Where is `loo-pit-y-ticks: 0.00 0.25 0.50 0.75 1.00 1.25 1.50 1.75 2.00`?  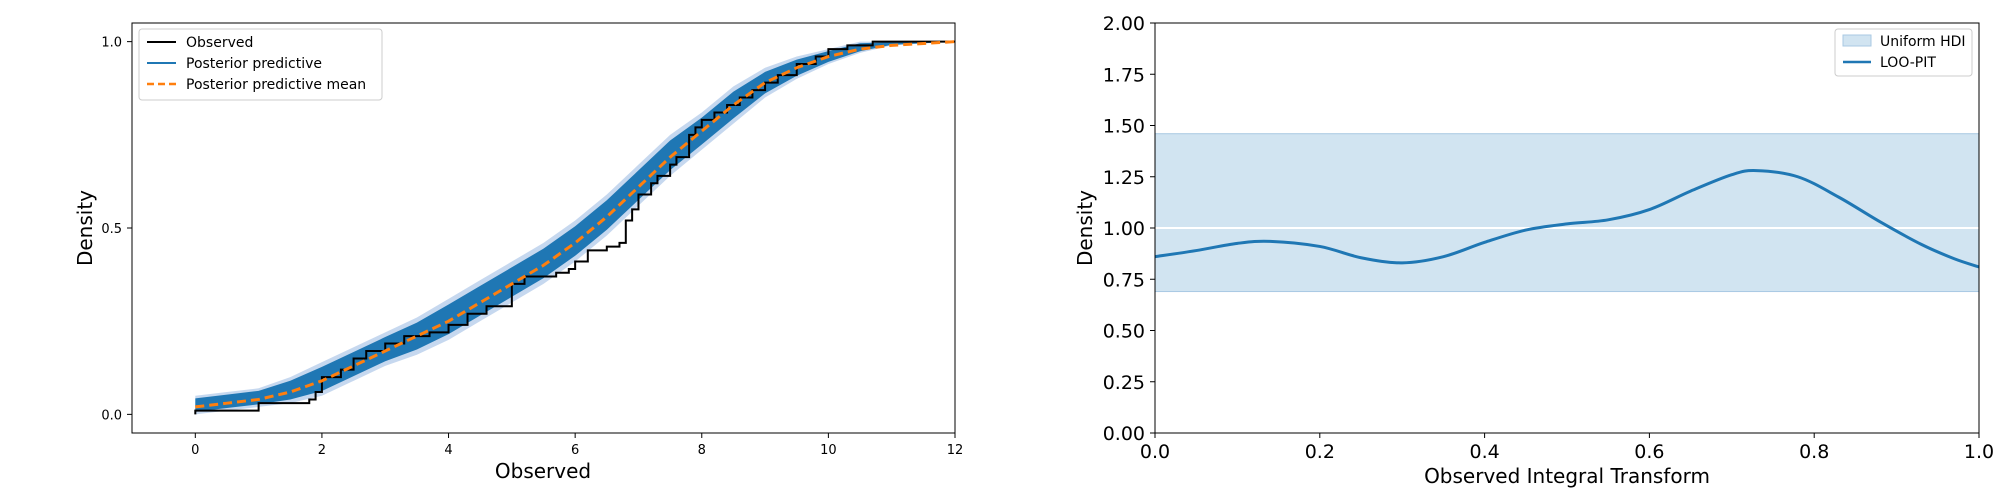 loo-pit-y-ticks: 0.00 0.25 0.50 0.75 1.00 1.25 1.50 1.75 2.00 is located at coordinates (1129, 229).